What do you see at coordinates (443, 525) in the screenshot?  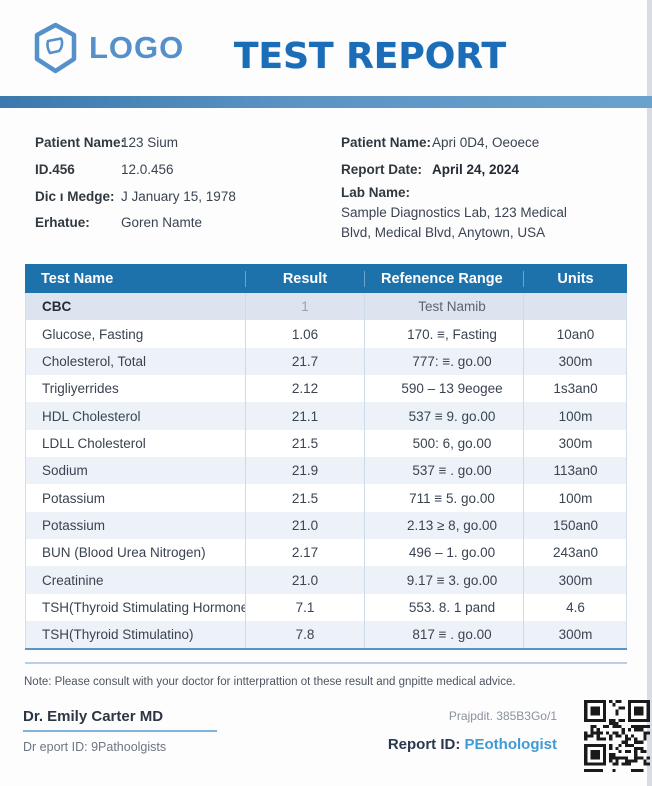 I see `cell-reference-range: 2.13 ≥ 8, go.00` at bounding box center [443, 525].